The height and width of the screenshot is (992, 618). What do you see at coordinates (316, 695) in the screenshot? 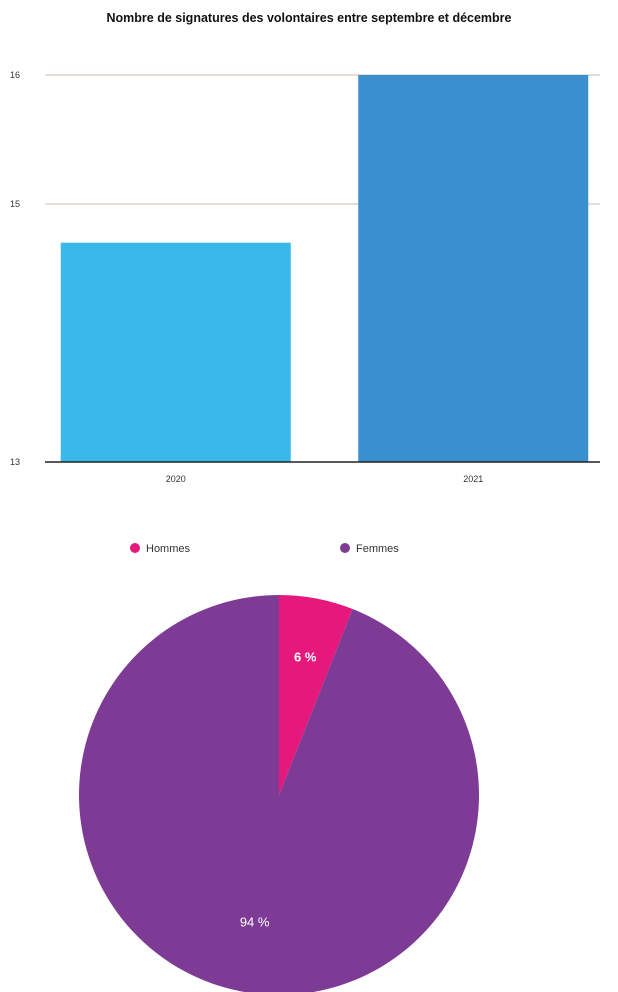
I see `pie-slice-hommes` at bounding box center [316, 695].